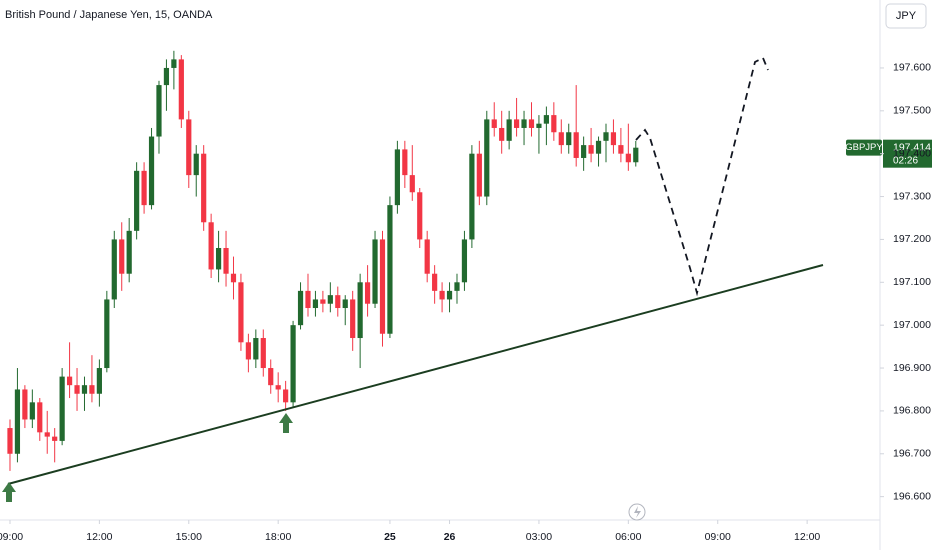 This screenshot has height=550, width=932. Describe the element at coordinates (912, 239) in the screenshot. I see `y-tick-label: 197.200` at that location.